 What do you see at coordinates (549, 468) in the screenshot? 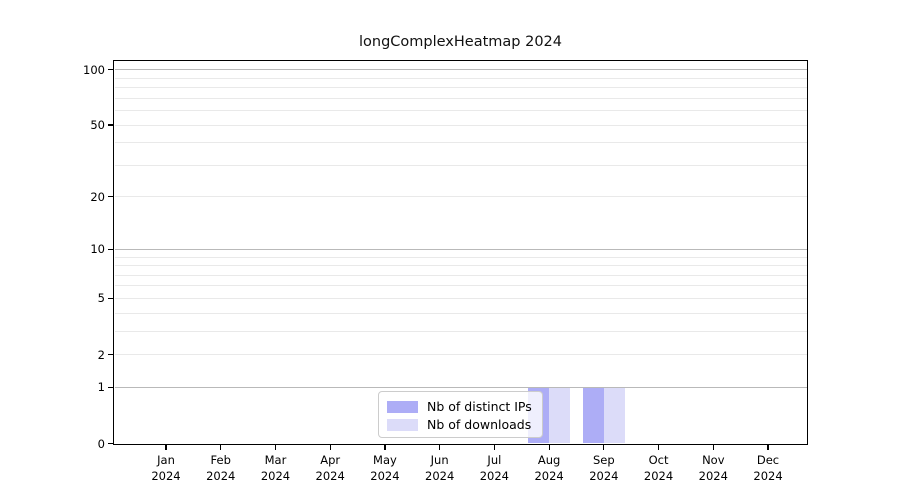
I see `x-axis-tick-label: Aug 2024` at bounding box center [549, 468].